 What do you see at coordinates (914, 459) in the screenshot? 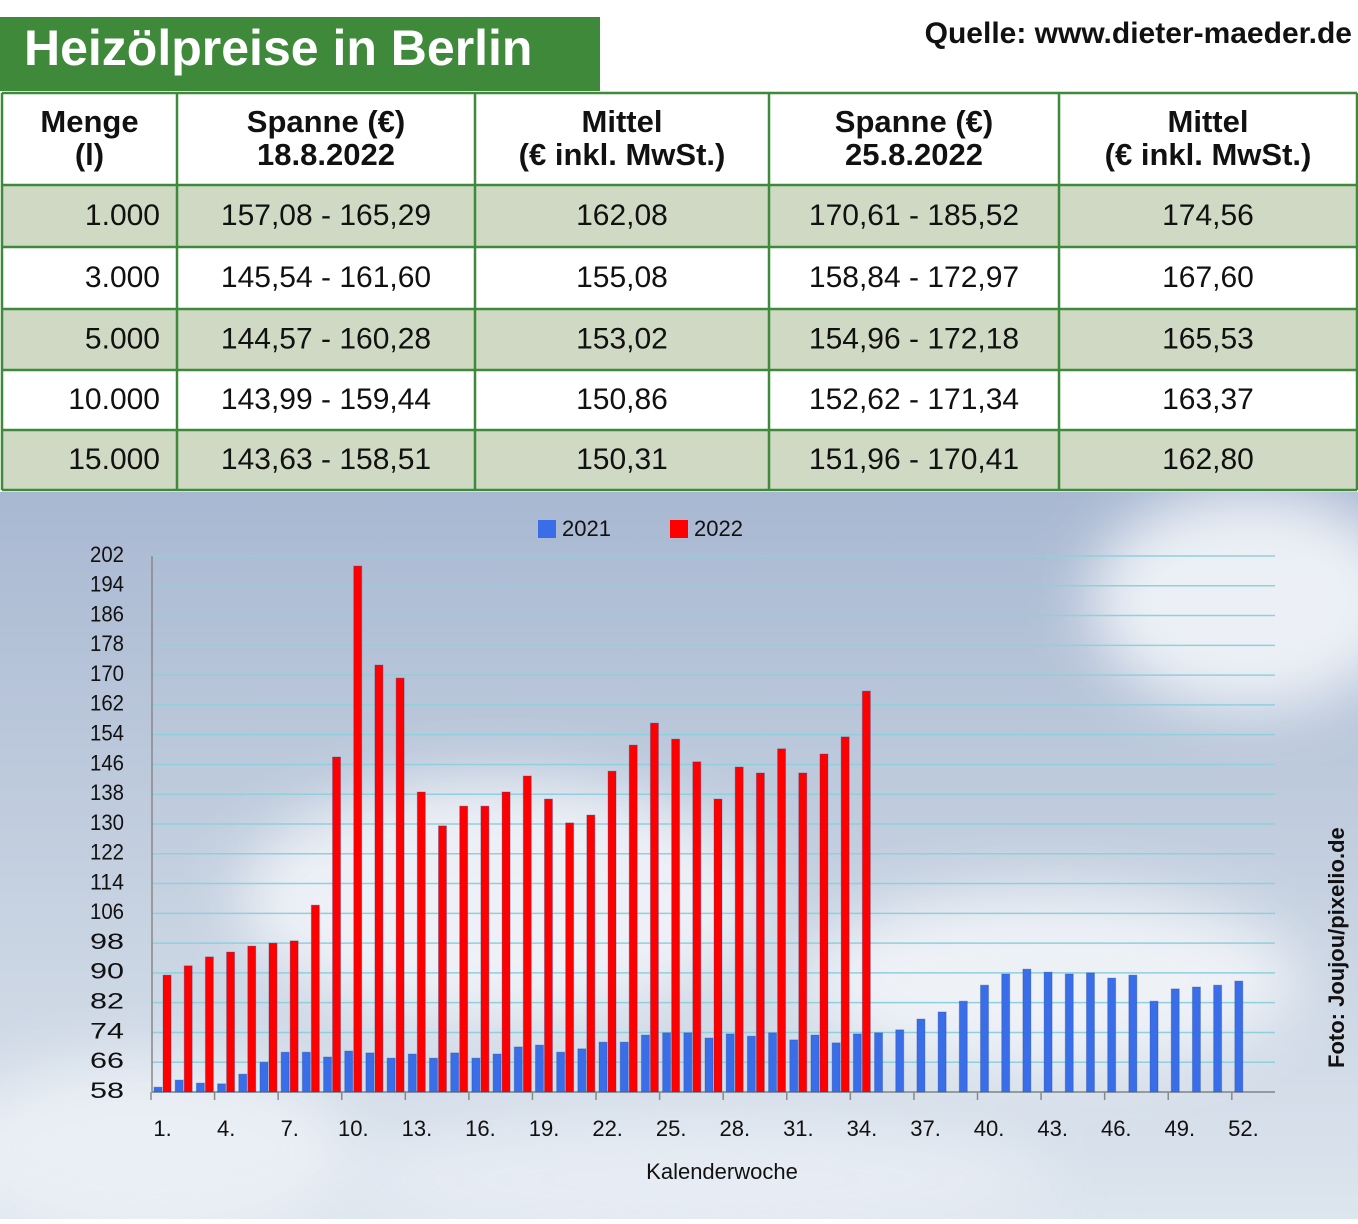
I see `table-cell: 151,96 - 170,41` at bounding box center [914, 459].